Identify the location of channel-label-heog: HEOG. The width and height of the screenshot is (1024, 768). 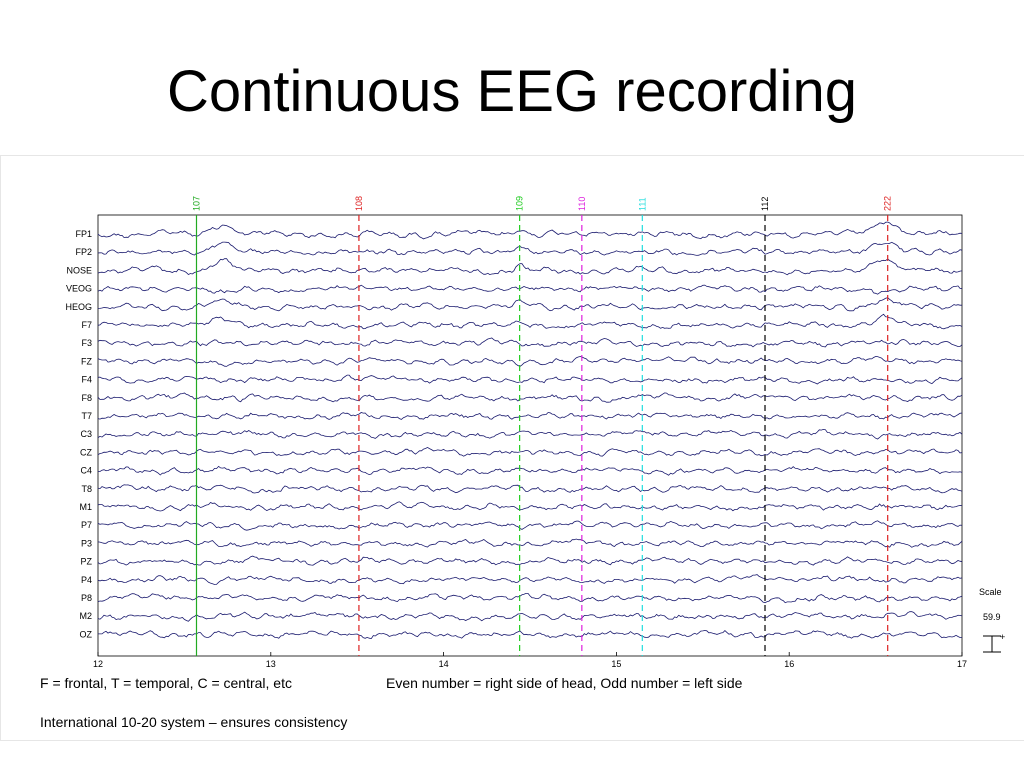
(78, 307).